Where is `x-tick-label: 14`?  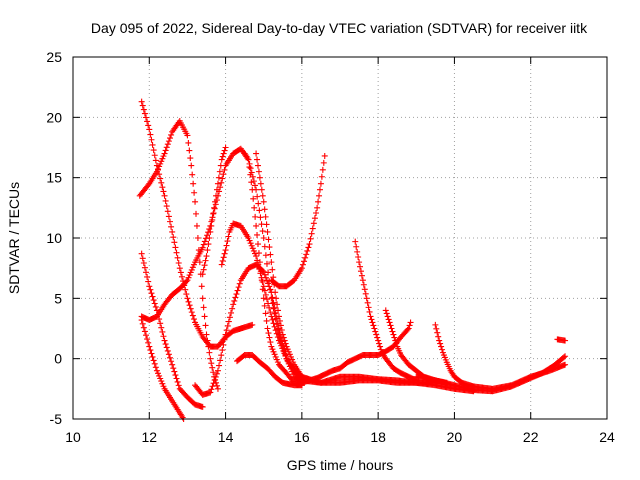
x-tick-label: 14 is located at coordinates (226, 437).